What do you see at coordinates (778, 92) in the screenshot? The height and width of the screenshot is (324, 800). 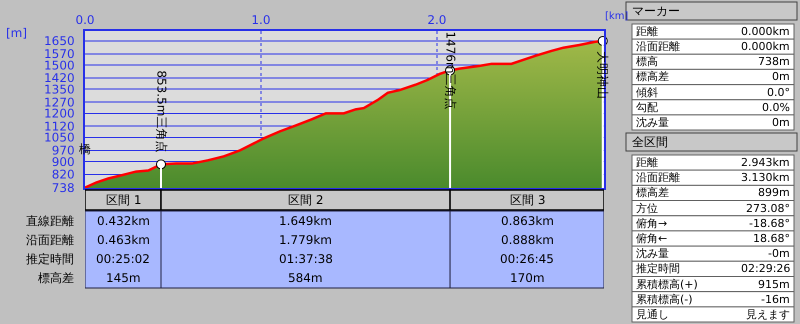 I see `text: 0.0°` at bounding box center [778, 92].